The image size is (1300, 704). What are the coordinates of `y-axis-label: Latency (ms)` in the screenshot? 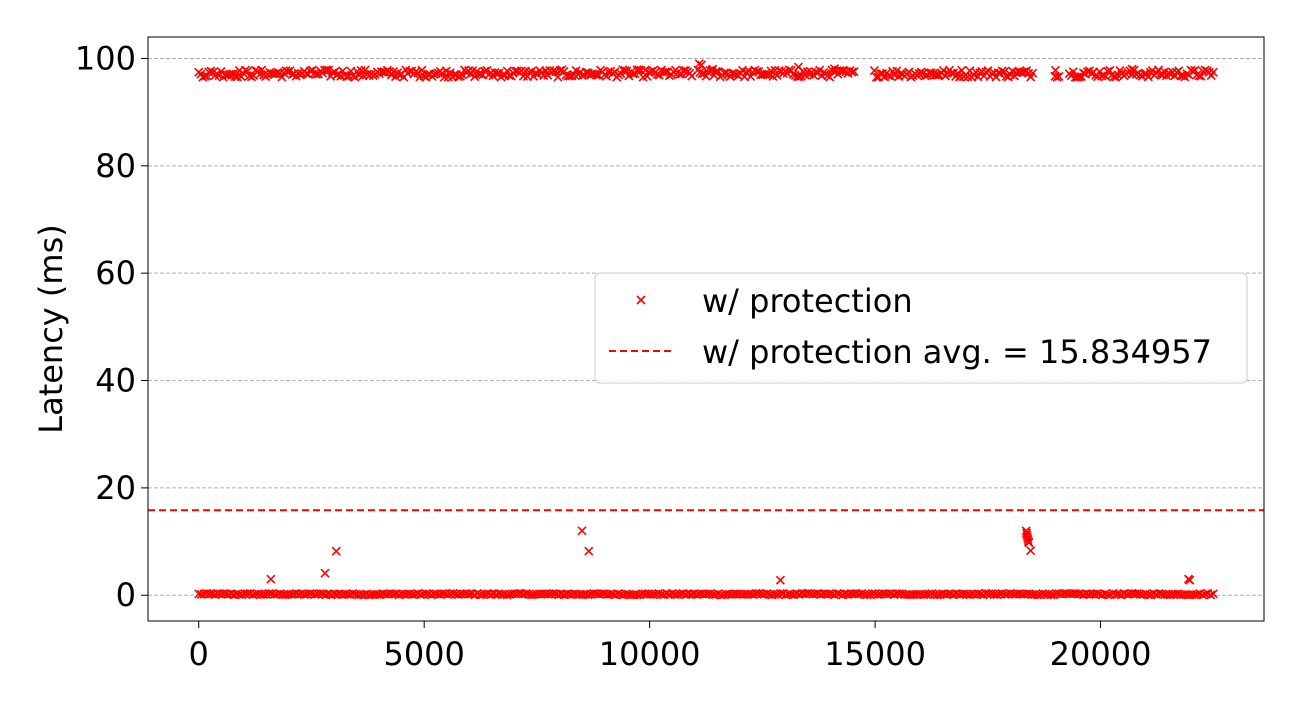 It's located at (51, 328).